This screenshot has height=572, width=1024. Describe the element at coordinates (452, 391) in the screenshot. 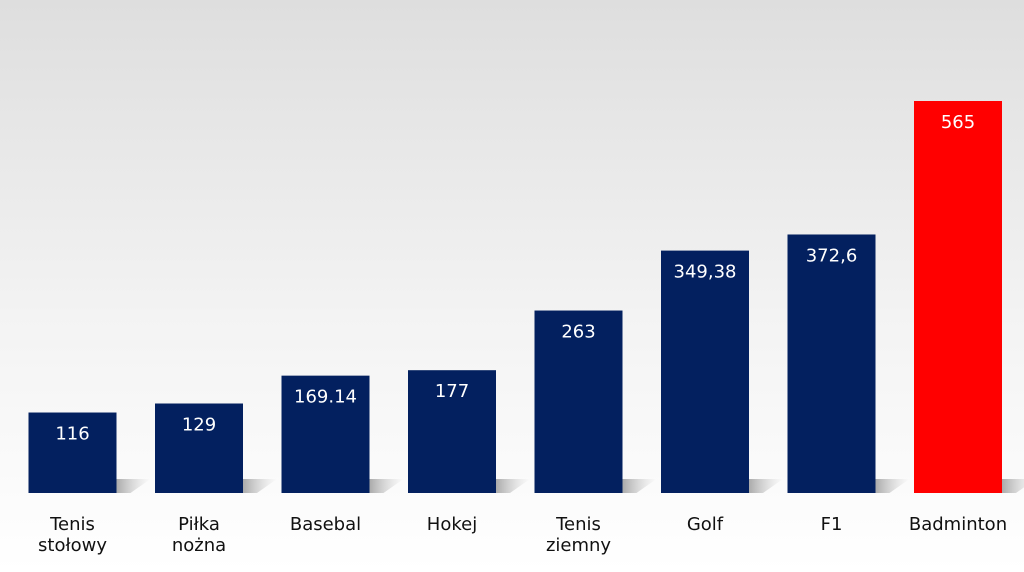

I see `bar-value-label: 177` at that location.